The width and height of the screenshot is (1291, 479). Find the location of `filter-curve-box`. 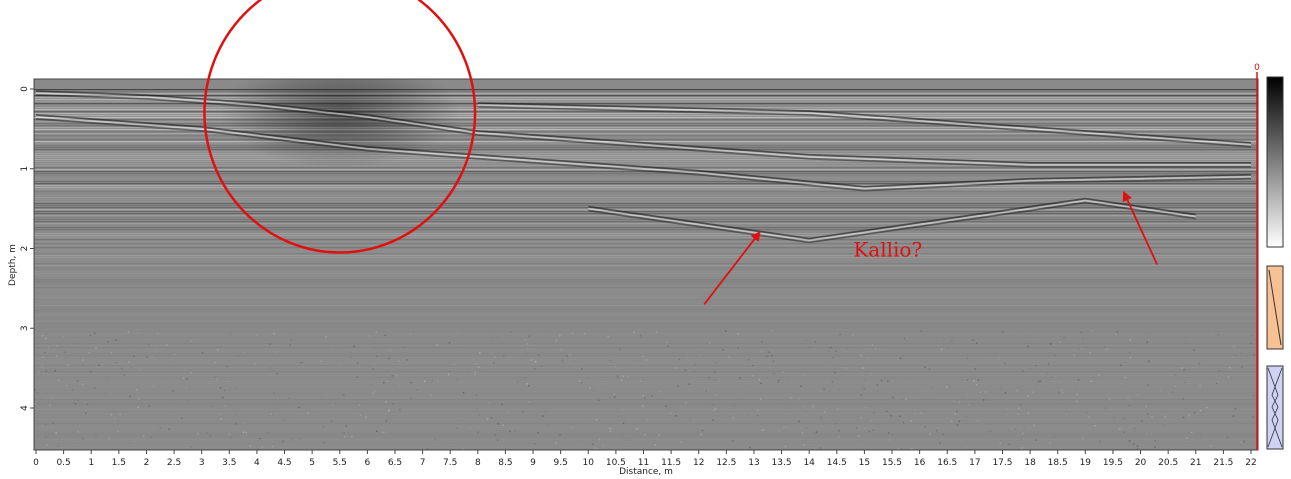

filter-curve-box is located at coordinates (1275, 407).